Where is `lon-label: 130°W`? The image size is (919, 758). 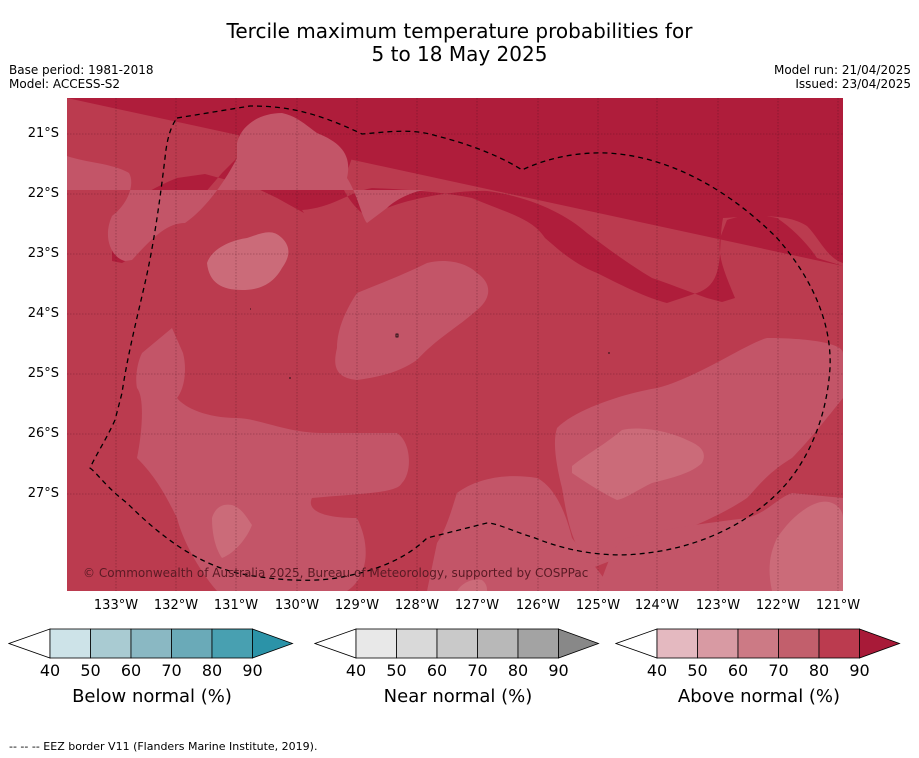 lon-label: 130°W is located at coordinates (297, 605).